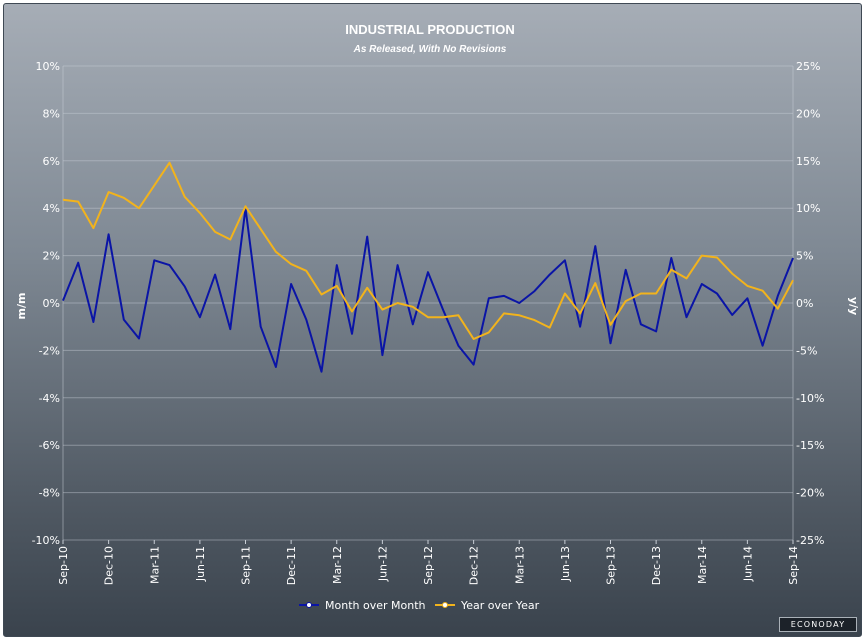 The width and height of the screenshot is (864, 640). Describe the element at coordinates (200, 564) in the screenshot. I see `x-tick-label: Jun-11` at that location.